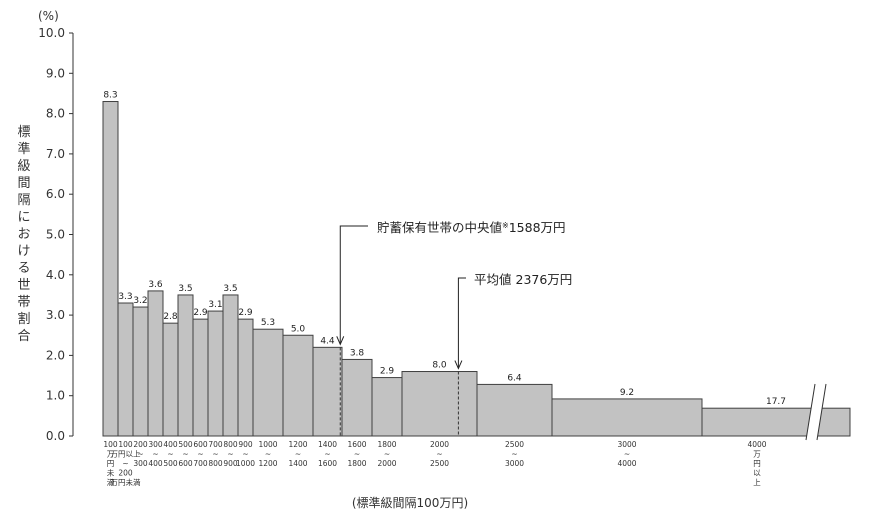 This screenshot has width=870, height=515. What do you see at coordinates (298, 329) in the screenshot?
I see `bar-value-label: 5.0` at bounding box center [298, 329].